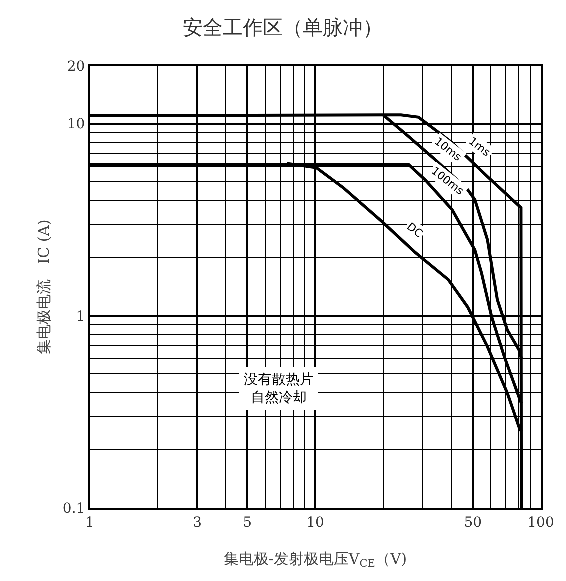 The width and height of the screenshot is (566, 581). I want to click on y-tick-label: 10, so click(76, 124).